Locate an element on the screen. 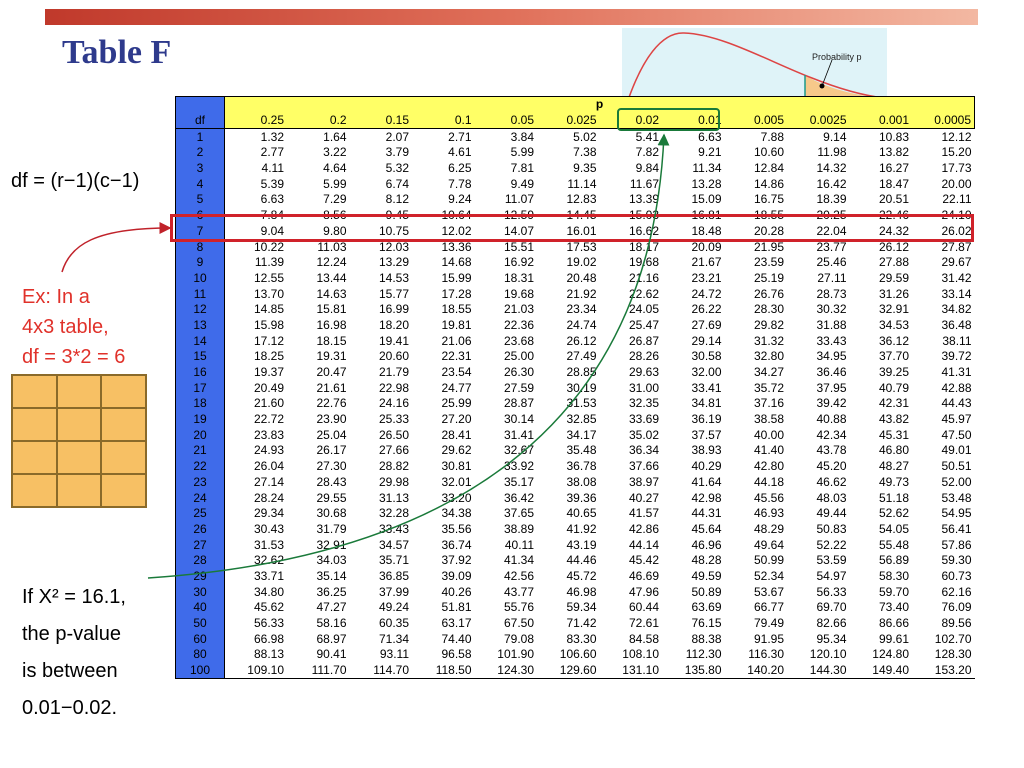 This screenshot has width=1024, height=768. critical-value-cell: 32.85 is located at coordinates (581, 419).